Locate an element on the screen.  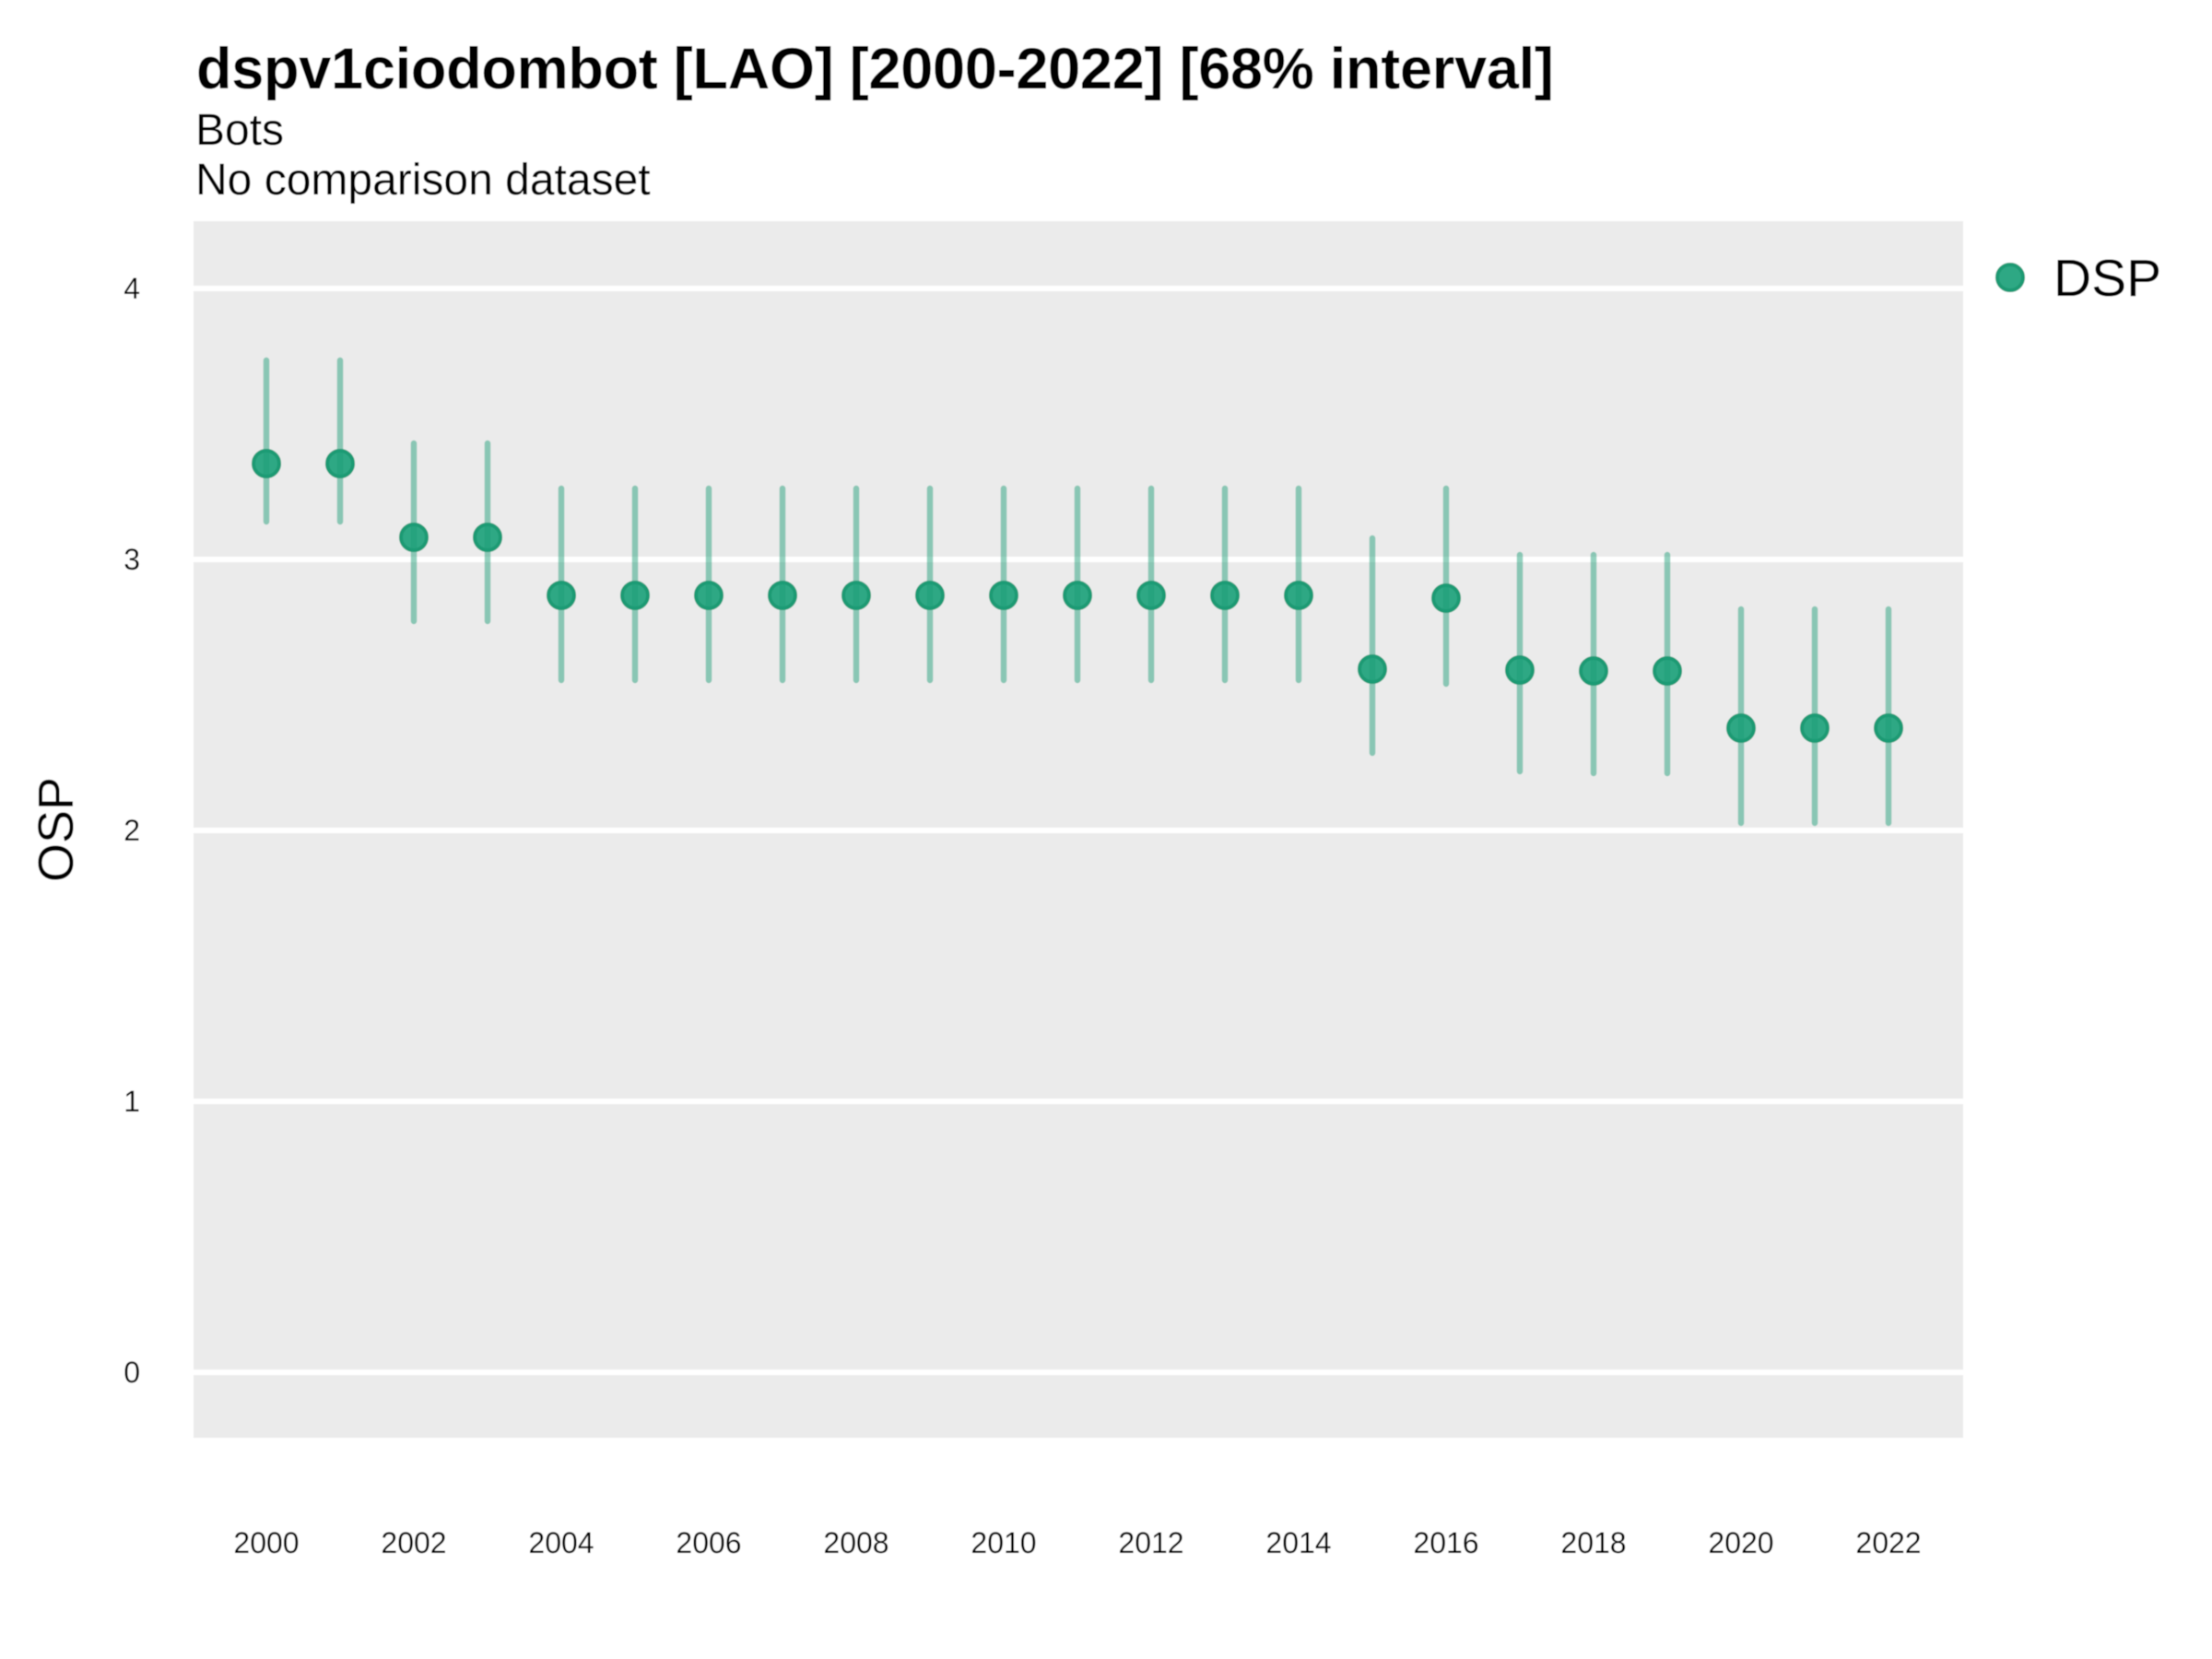
svg-text: No comparison dataset is located at coordinates (423, 180).